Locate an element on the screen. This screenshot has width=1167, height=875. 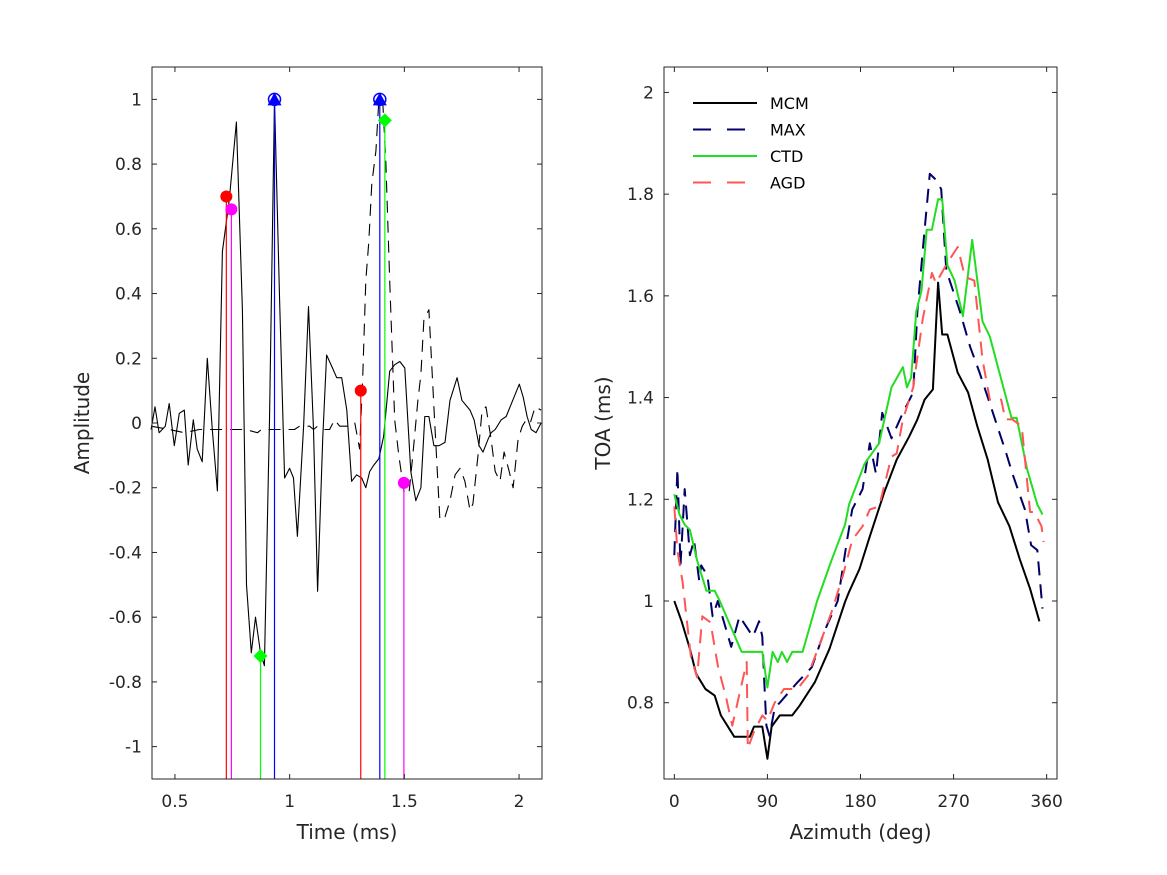
y-tick-label: 1.2 is located at coordinates (640, 500).